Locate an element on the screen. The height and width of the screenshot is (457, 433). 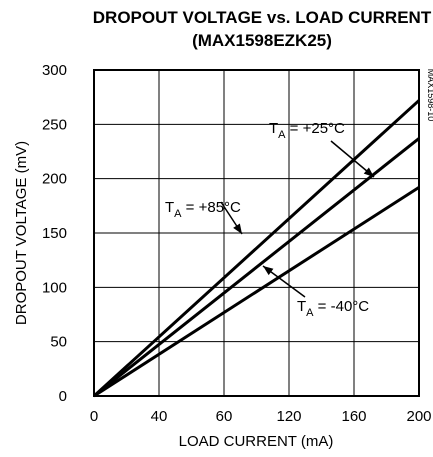
annotation-label: TA = +85°C is located at coordinates (203, 209).